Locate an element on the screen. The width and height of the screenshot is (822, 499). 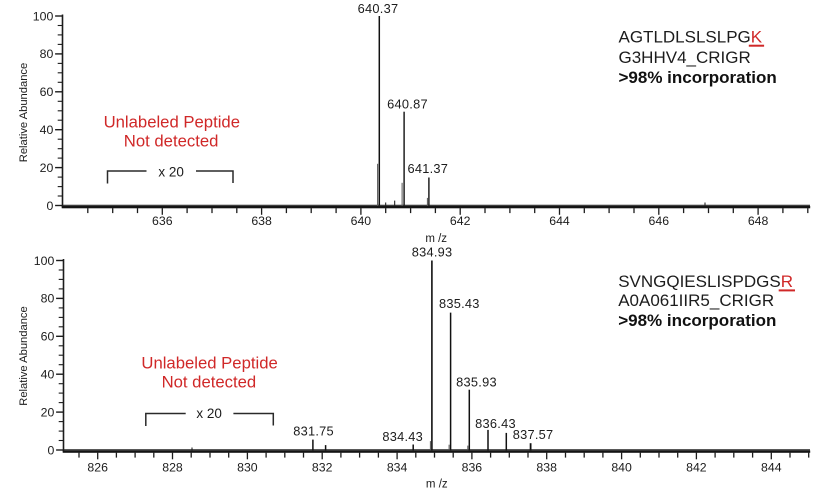
svg-text: 836.43 is located at coordinates (495, 423).